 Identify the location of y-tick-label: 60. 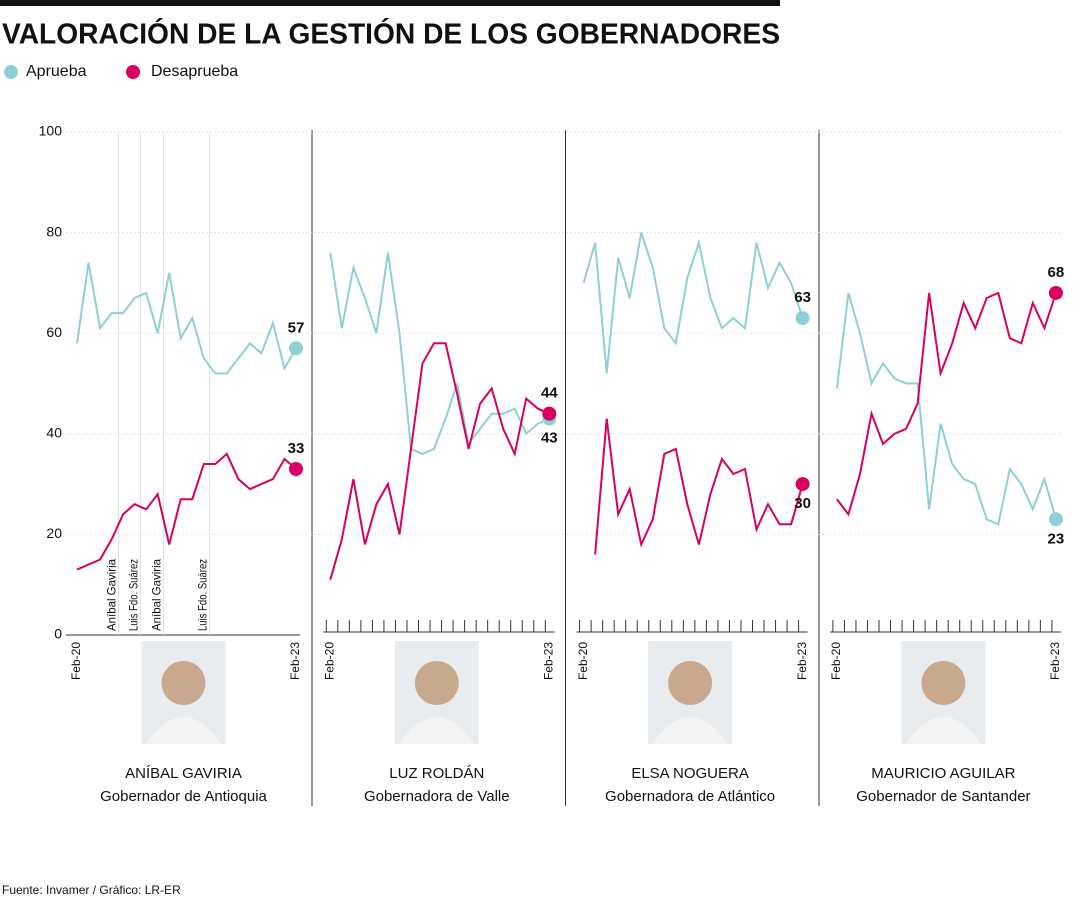
(54, 332).